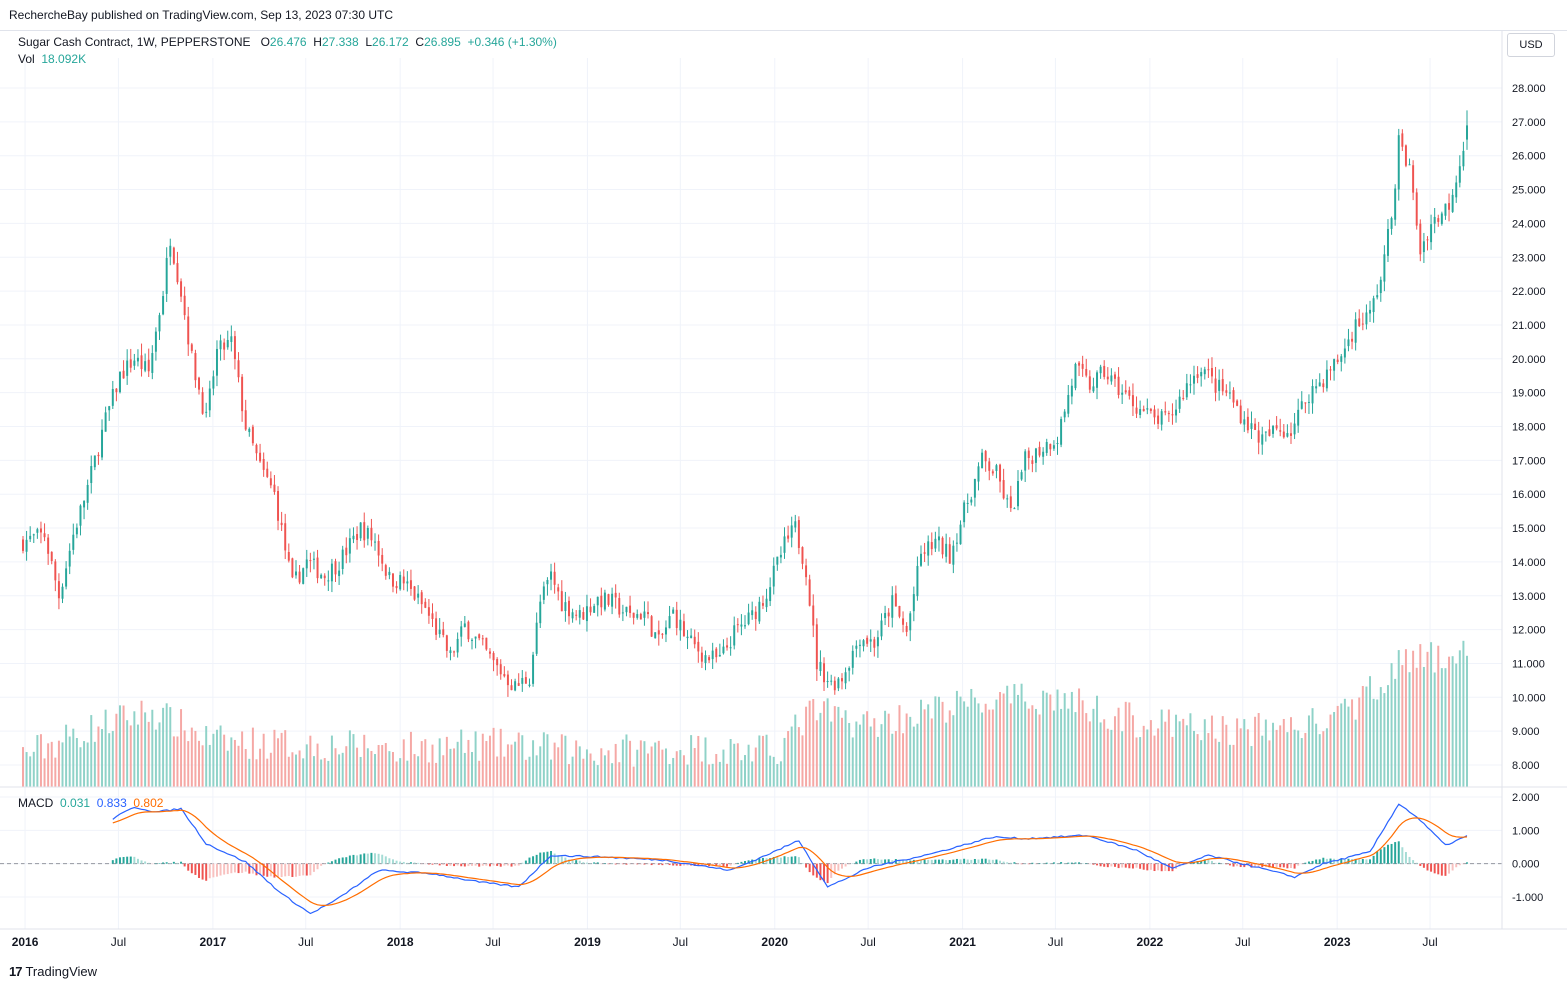 Image resolution: width=1567 pixels, height=991 pixels. What do you see at coordinates (26, 59) in the screenshot?
I see `volume-label: Vol` at bounding box center [26, 59].